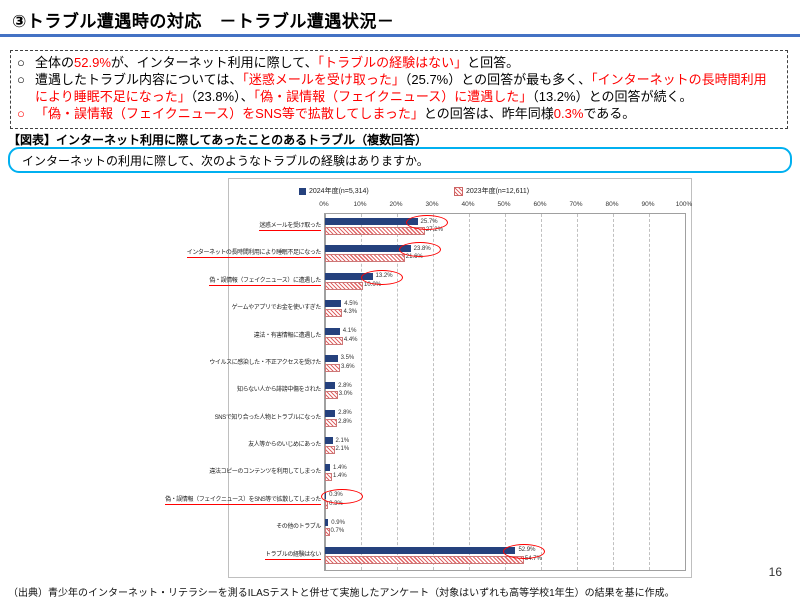 Image resolution: width=800 pixels, height=600 pixels. Describe the element at coordinates (648, 204) in the screenshot. I see `x-tick-label: 90%` at that location.